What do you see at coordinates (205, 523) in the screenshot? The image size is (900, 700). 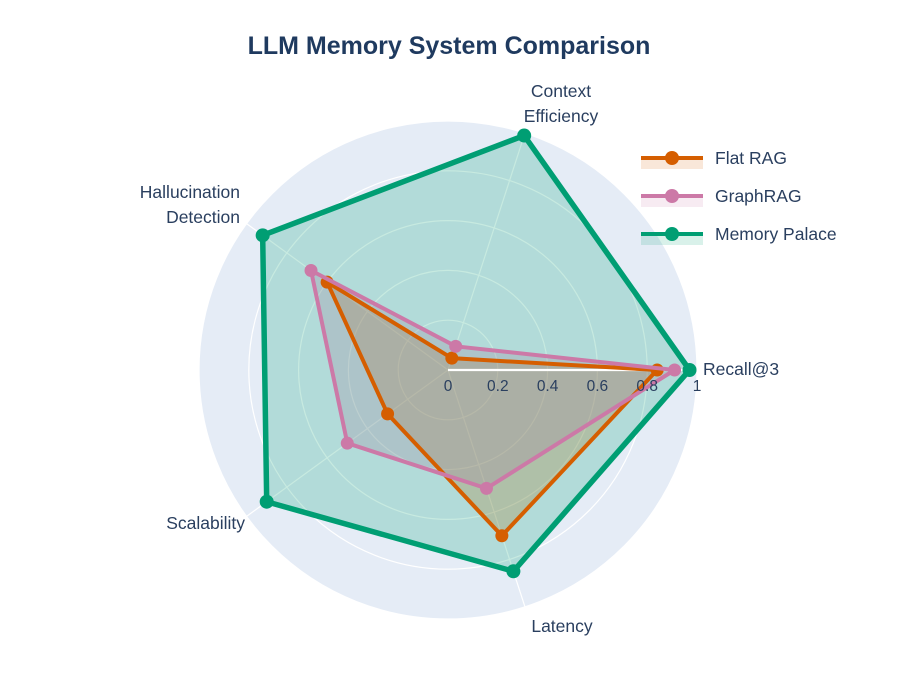 I see `axis-label-scalability: Scalability` at bounding box center [205, 523].